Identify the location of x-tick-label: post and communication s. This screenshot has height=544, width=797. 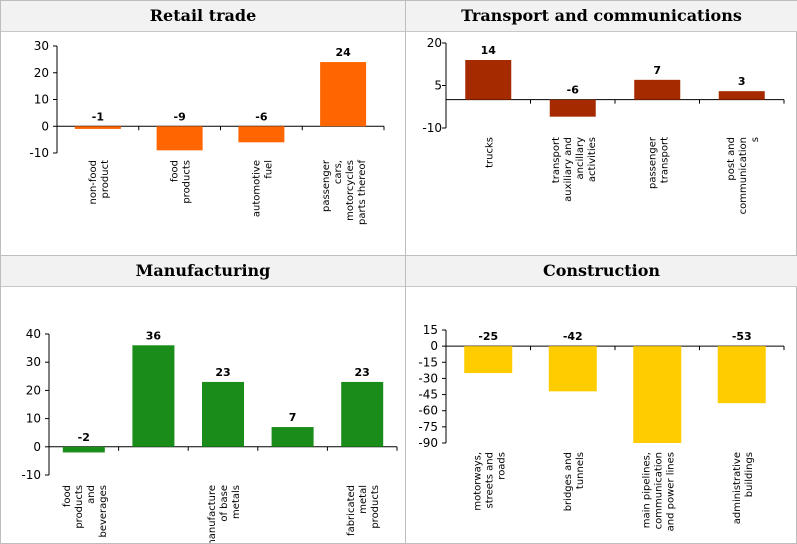
(743, 175).